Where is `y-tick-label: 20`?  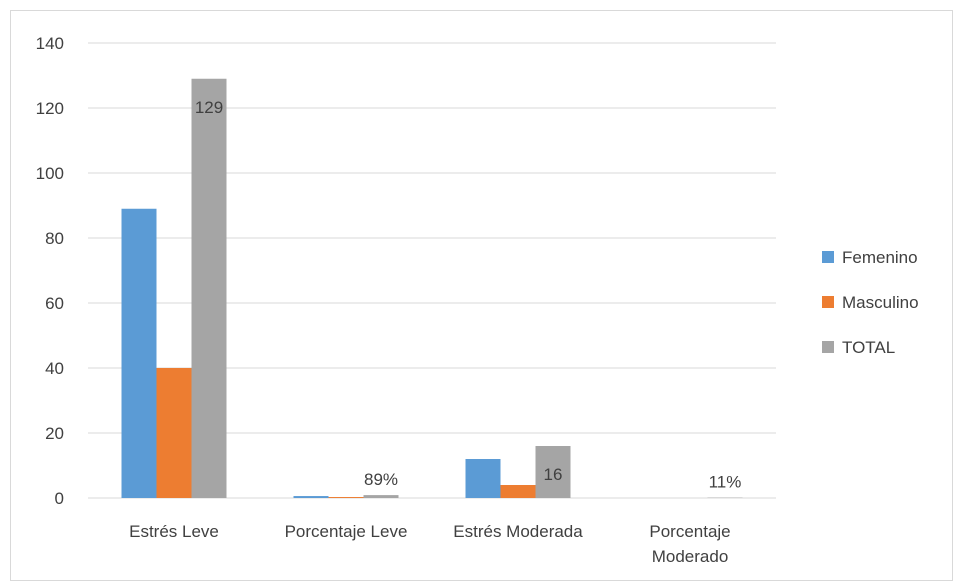
y-tick-label: 20 is located at coordinates (54, 433).